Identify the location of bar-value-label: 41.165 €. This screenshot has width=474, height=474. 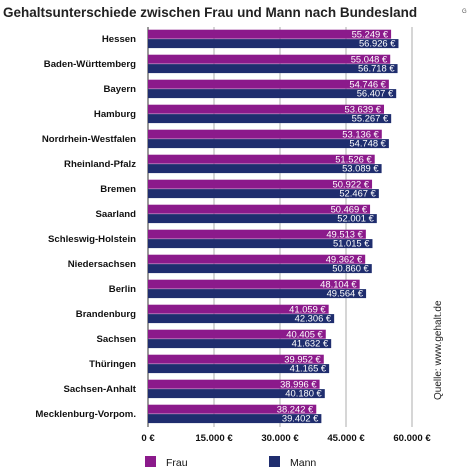
(308, 368).